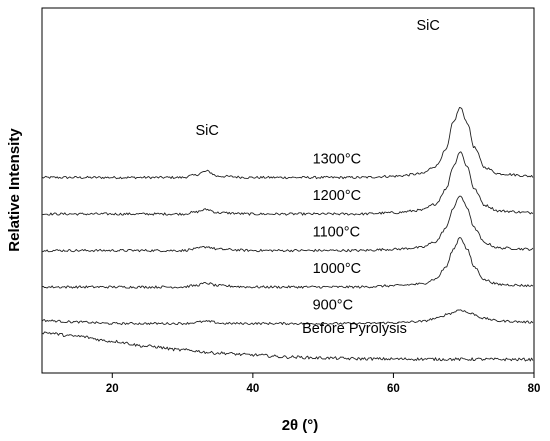 The height and width of the screenshot is (441, 550). What do you see at coordinates (300, 425) in the screenshot?
I see `x-axis-label: 2θ (°)` at bounding box center [300, 425].